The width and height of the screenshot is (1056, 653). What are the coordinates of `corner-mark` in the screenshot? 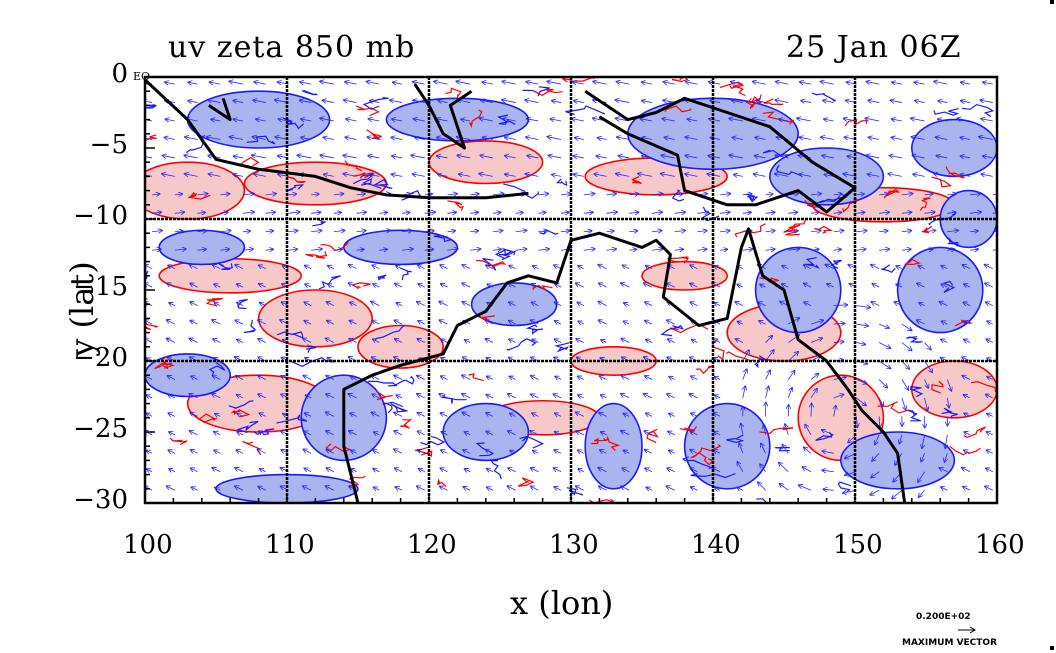 It's located at (1052, 648).